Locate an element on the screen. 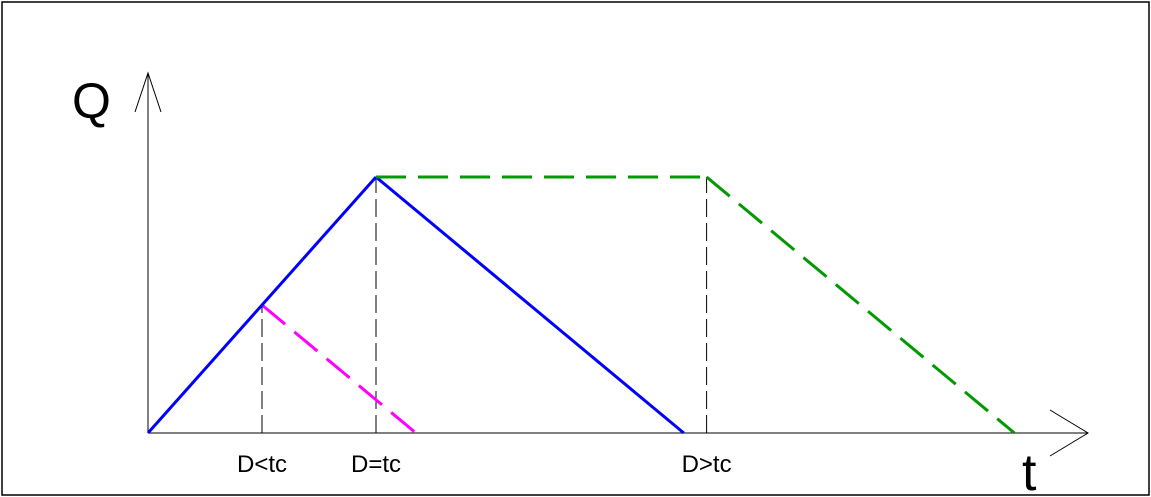  x-axis-title: t is located at coordinates (1029, 470).